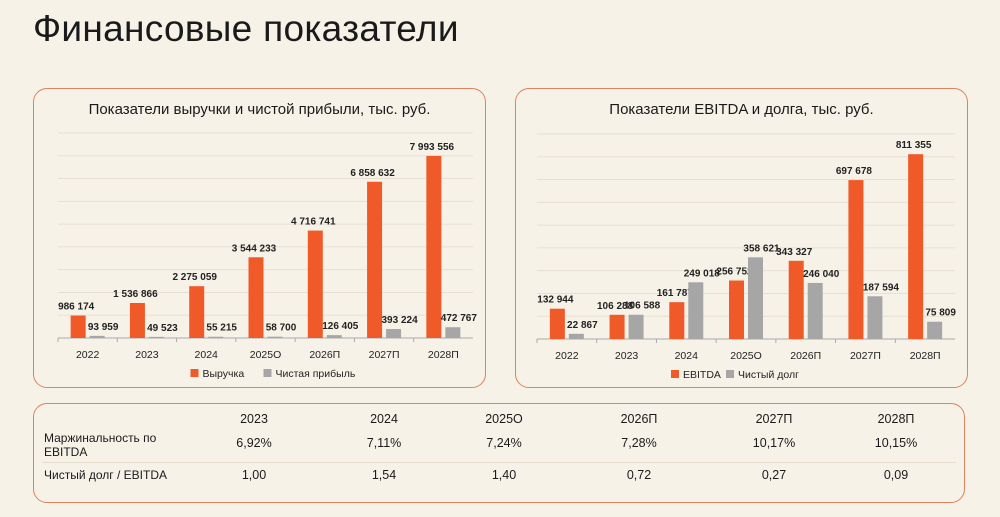  I want to click on column-header: 2028П, so click(896, 419).